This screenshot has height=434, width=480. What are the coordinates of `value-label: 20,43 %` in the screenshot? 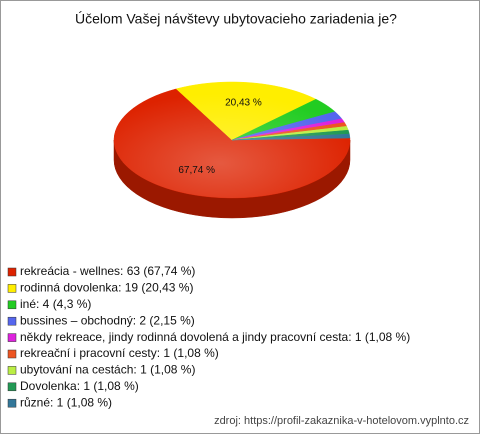 It's located at (243, 102).